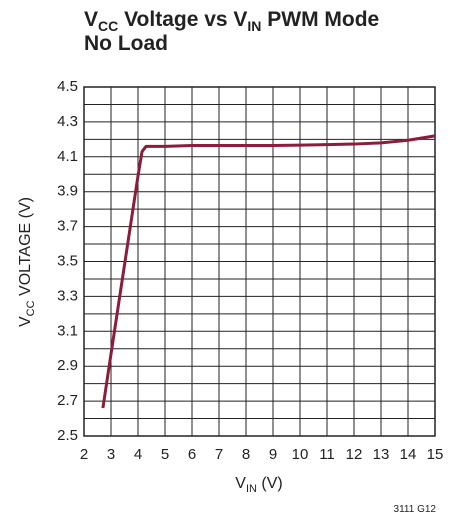 This screenshot has width=458, height=523. What do you see at coordinates (273, 454) in the screenshot?
I see `x-tick-label: 9` at bounding box center [273, 454].